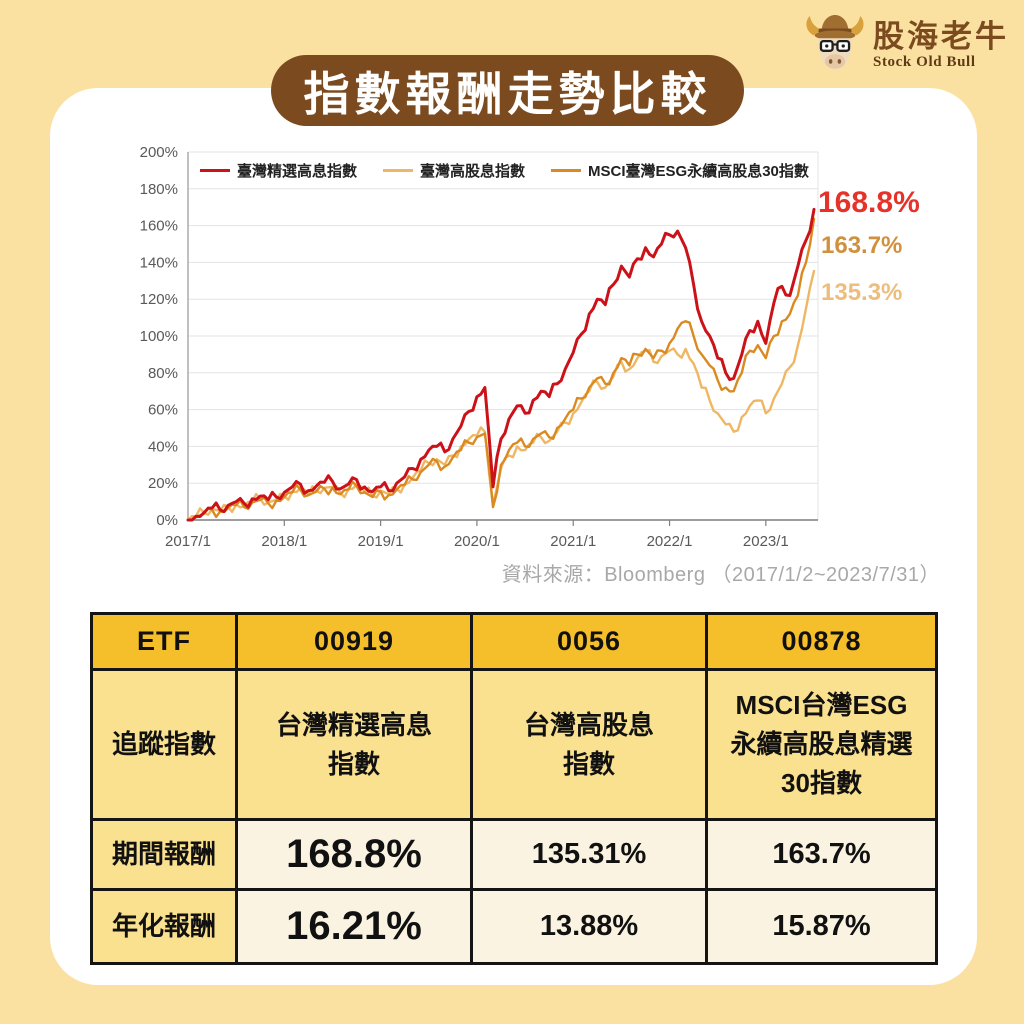 Image resolution: width=1024 pixels, height=1024 pixels. What do you see at coordinates (835, 42) in the screenshot?
I see `bull-icon` at bounding box center [835, 42].